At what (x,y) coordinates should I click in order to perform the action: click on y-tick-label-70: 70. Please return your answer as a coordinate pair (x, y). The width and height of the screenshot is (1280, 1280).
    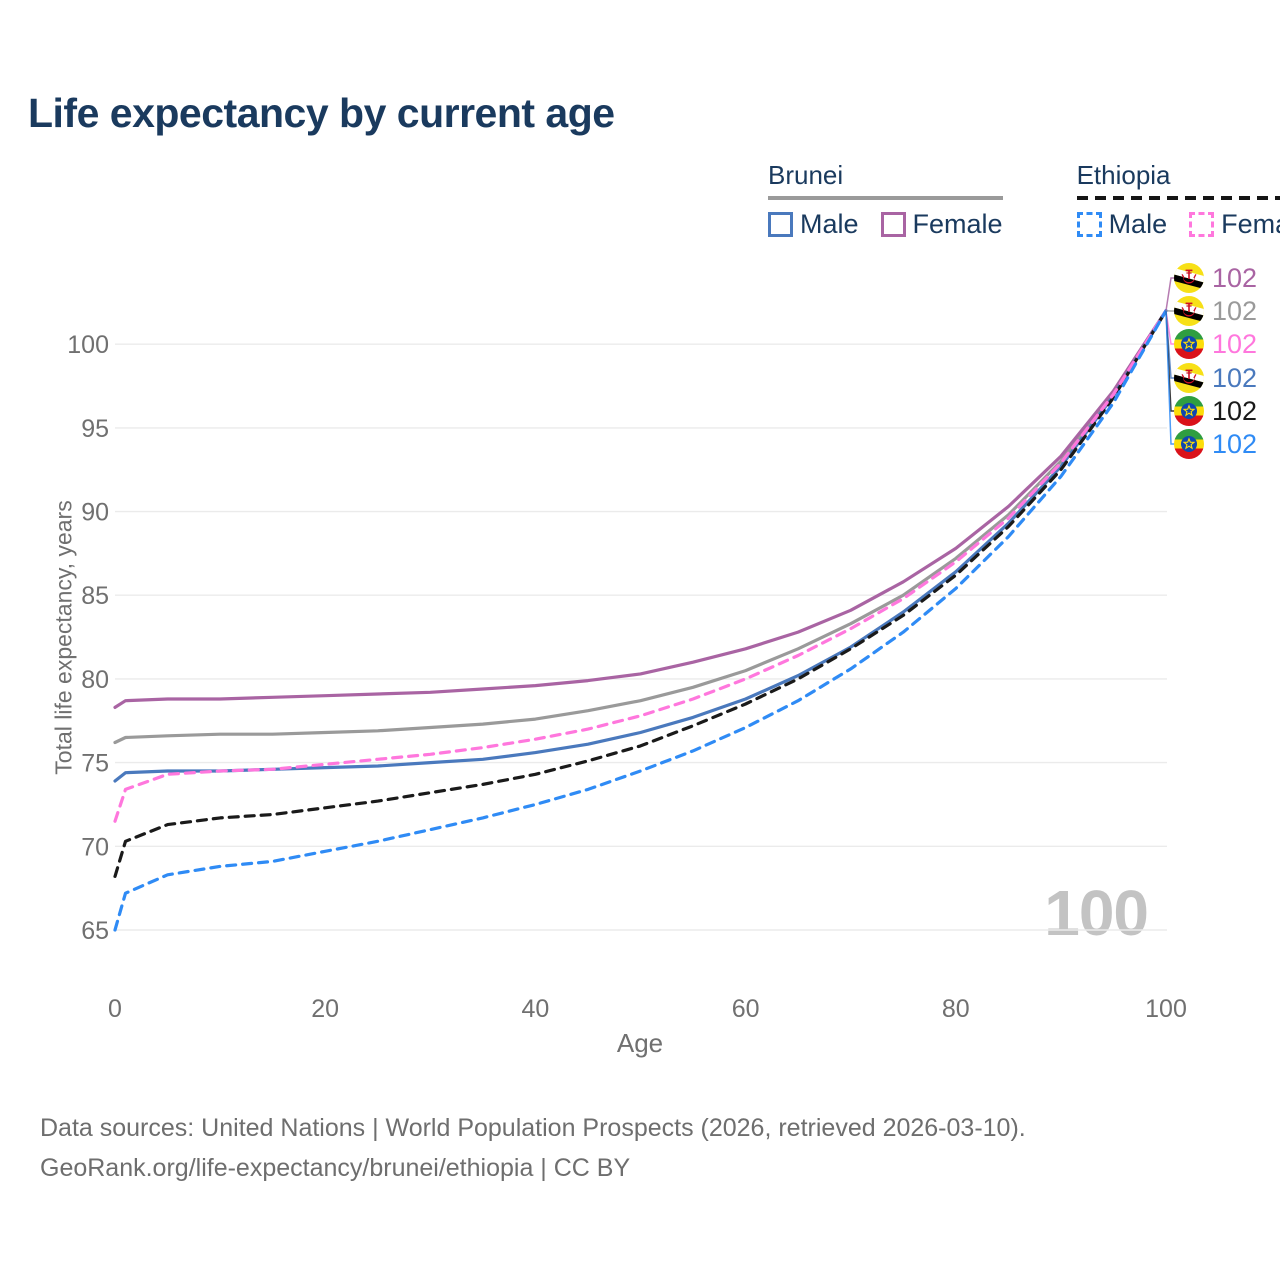
    Looking at the image, I should click on (95, 847).